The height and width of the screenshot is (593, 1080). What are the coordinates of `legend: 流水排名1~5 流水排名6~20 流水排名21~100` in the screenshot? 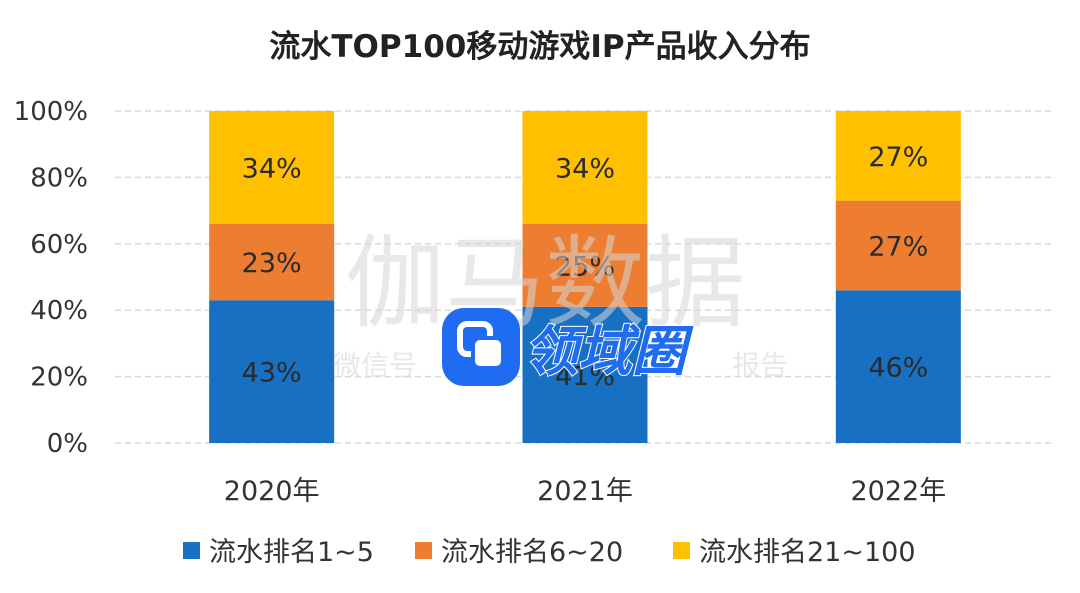 It's located at (549, 552).